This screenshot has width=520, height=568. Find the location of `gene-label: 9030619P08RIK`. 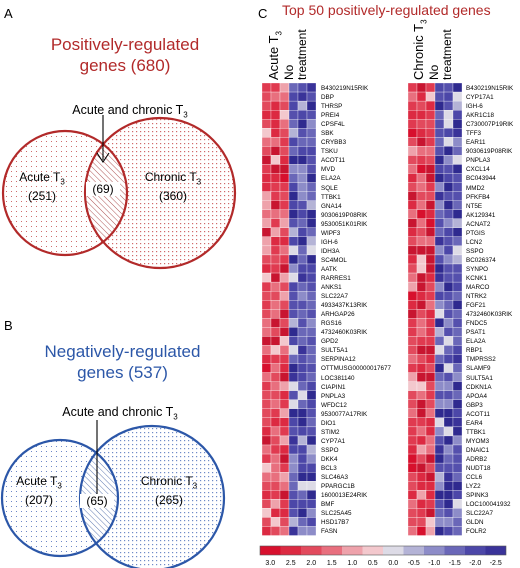

gene-label: 9030619P08RIK is located at coordinates (489, 152).